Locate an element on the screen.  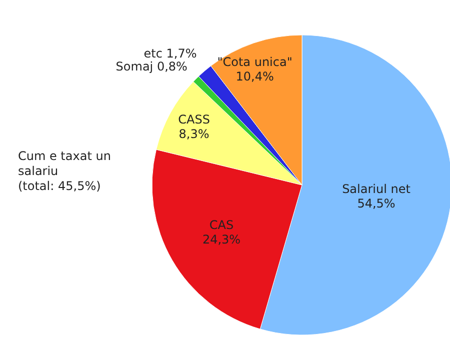
data-label: 10,4% is located at coordinates (255, 77).